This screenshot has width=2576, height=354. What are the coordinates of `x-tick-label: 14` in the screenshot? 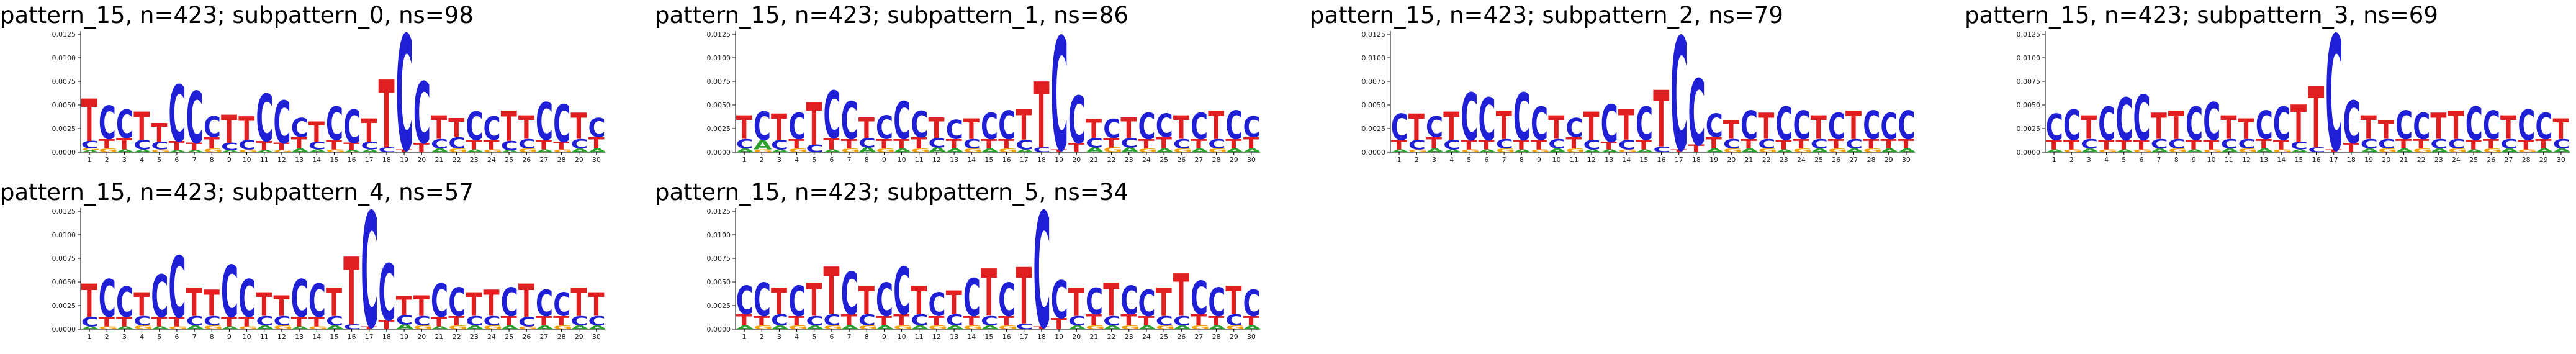 It's located at (971, 337).